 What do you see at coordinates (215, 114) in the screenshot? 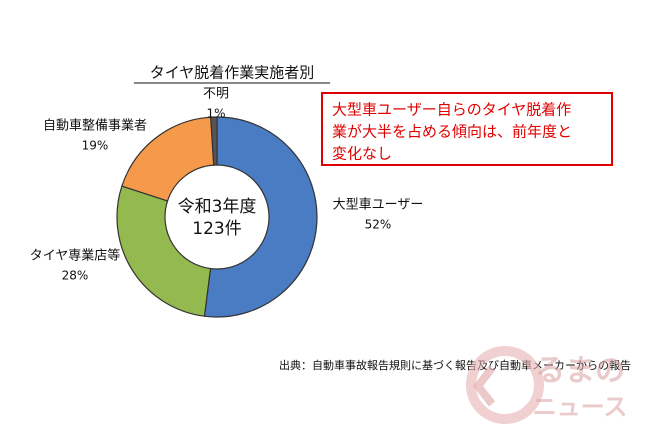
I see `value-label: 1%` at bounding box center [215, 114].